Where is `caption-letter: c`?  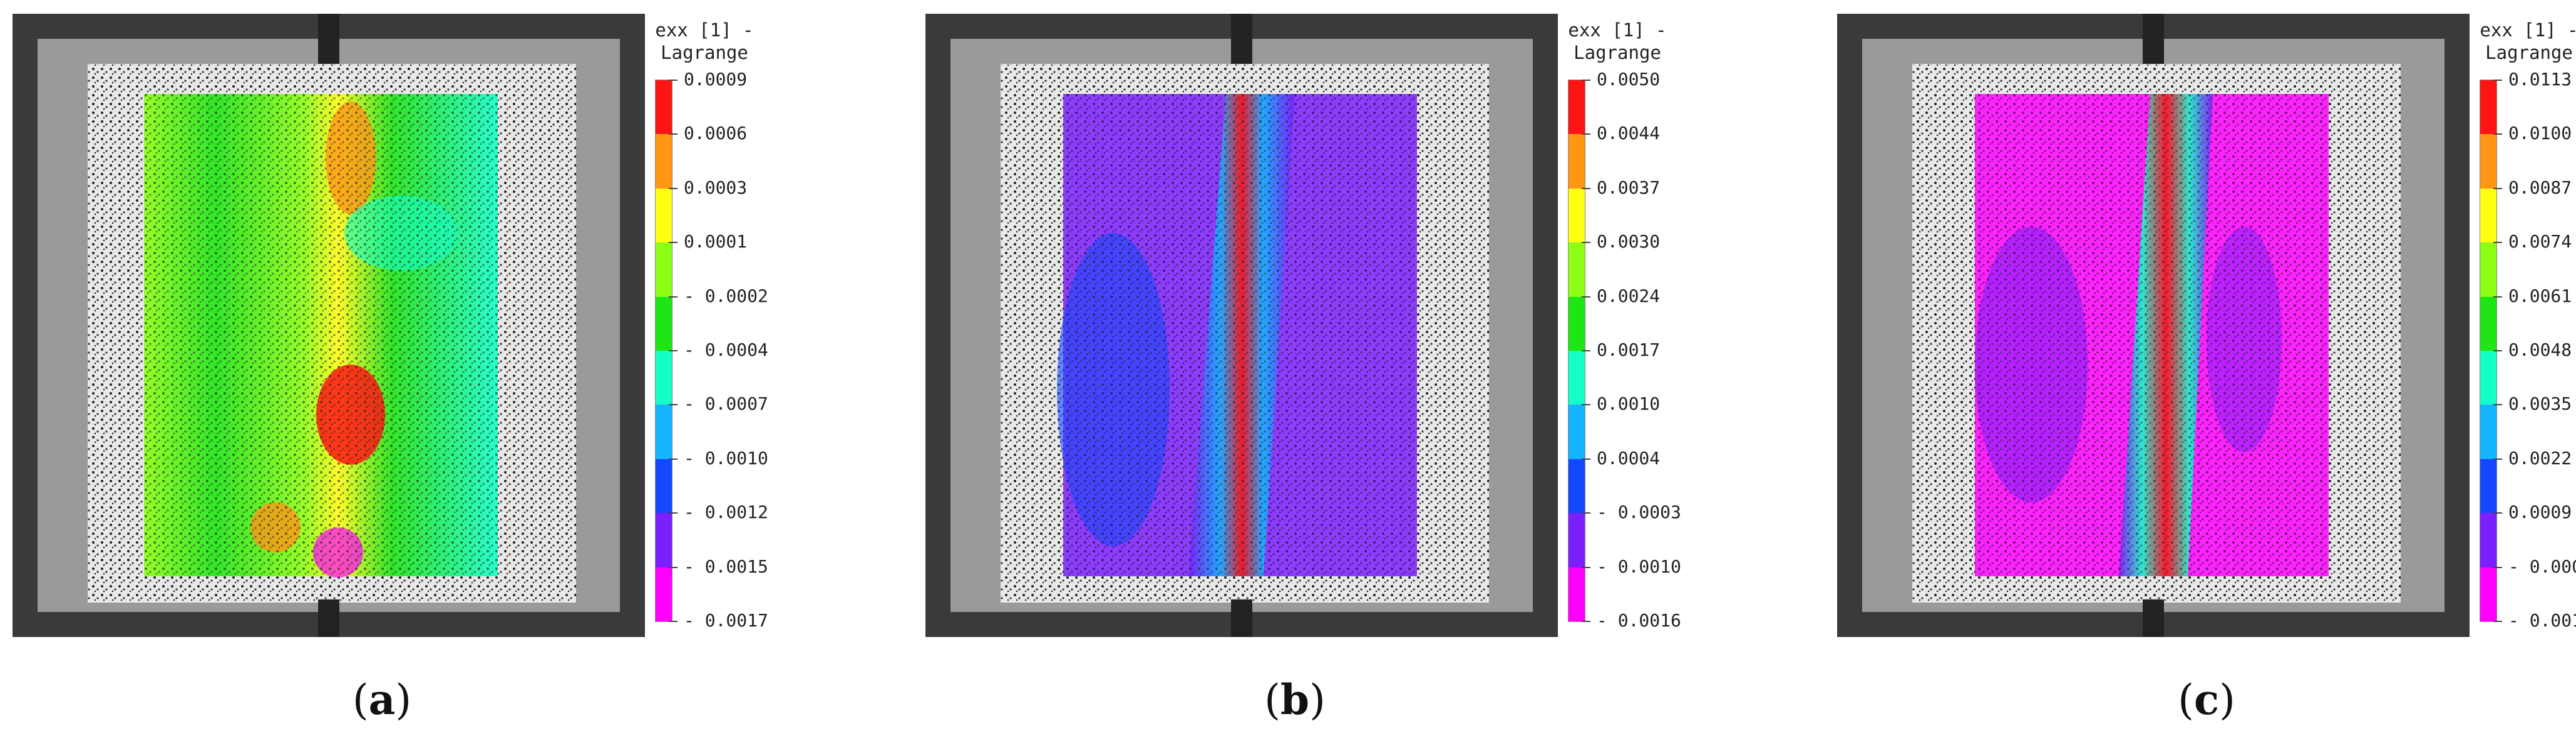
caption-letter: c is located at coordinates (2206, 699).